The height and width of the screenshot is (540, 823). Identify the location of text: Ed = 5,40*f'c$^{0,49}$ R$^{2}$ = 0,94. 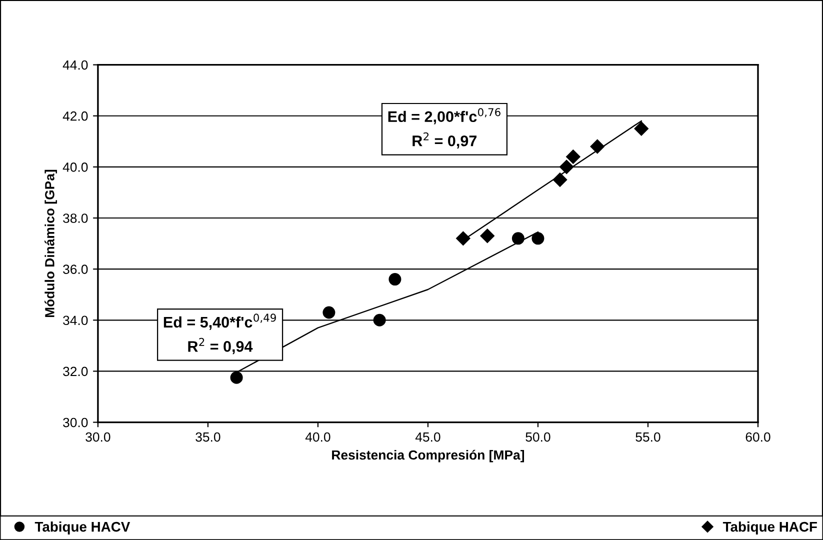
(220, 334).